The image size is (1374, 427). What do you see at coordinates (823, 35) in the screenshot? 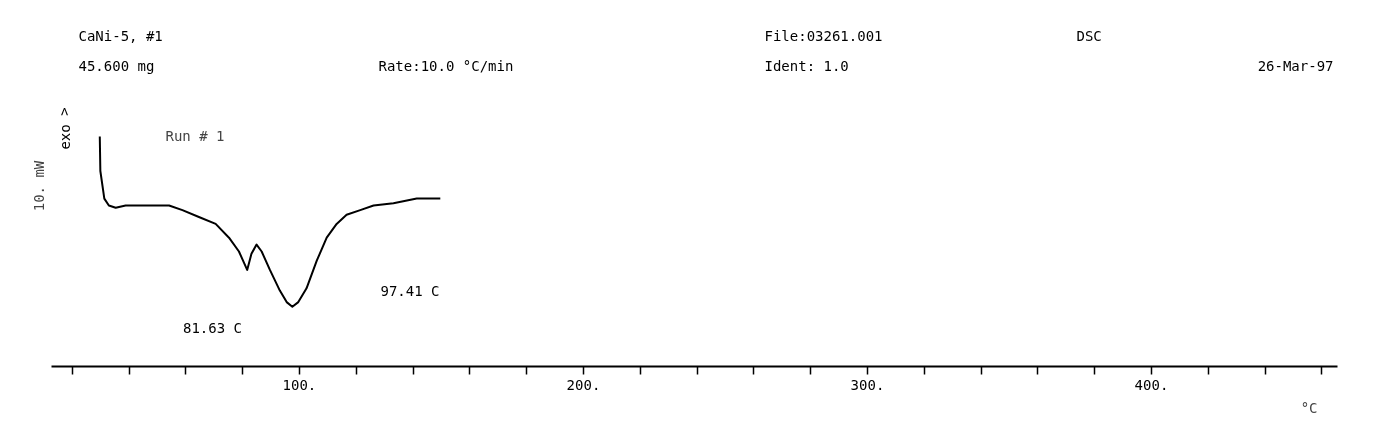
I see `text: File:03261.001` at bounding box center [823, 35].